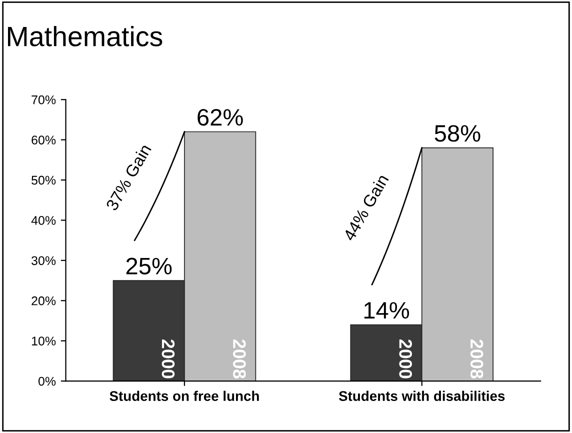 The width and height of the screenshot is (572, 433). Describe the element at coordinates (149, 266) in the screenshot. I see `data-label: 25%` at that location.